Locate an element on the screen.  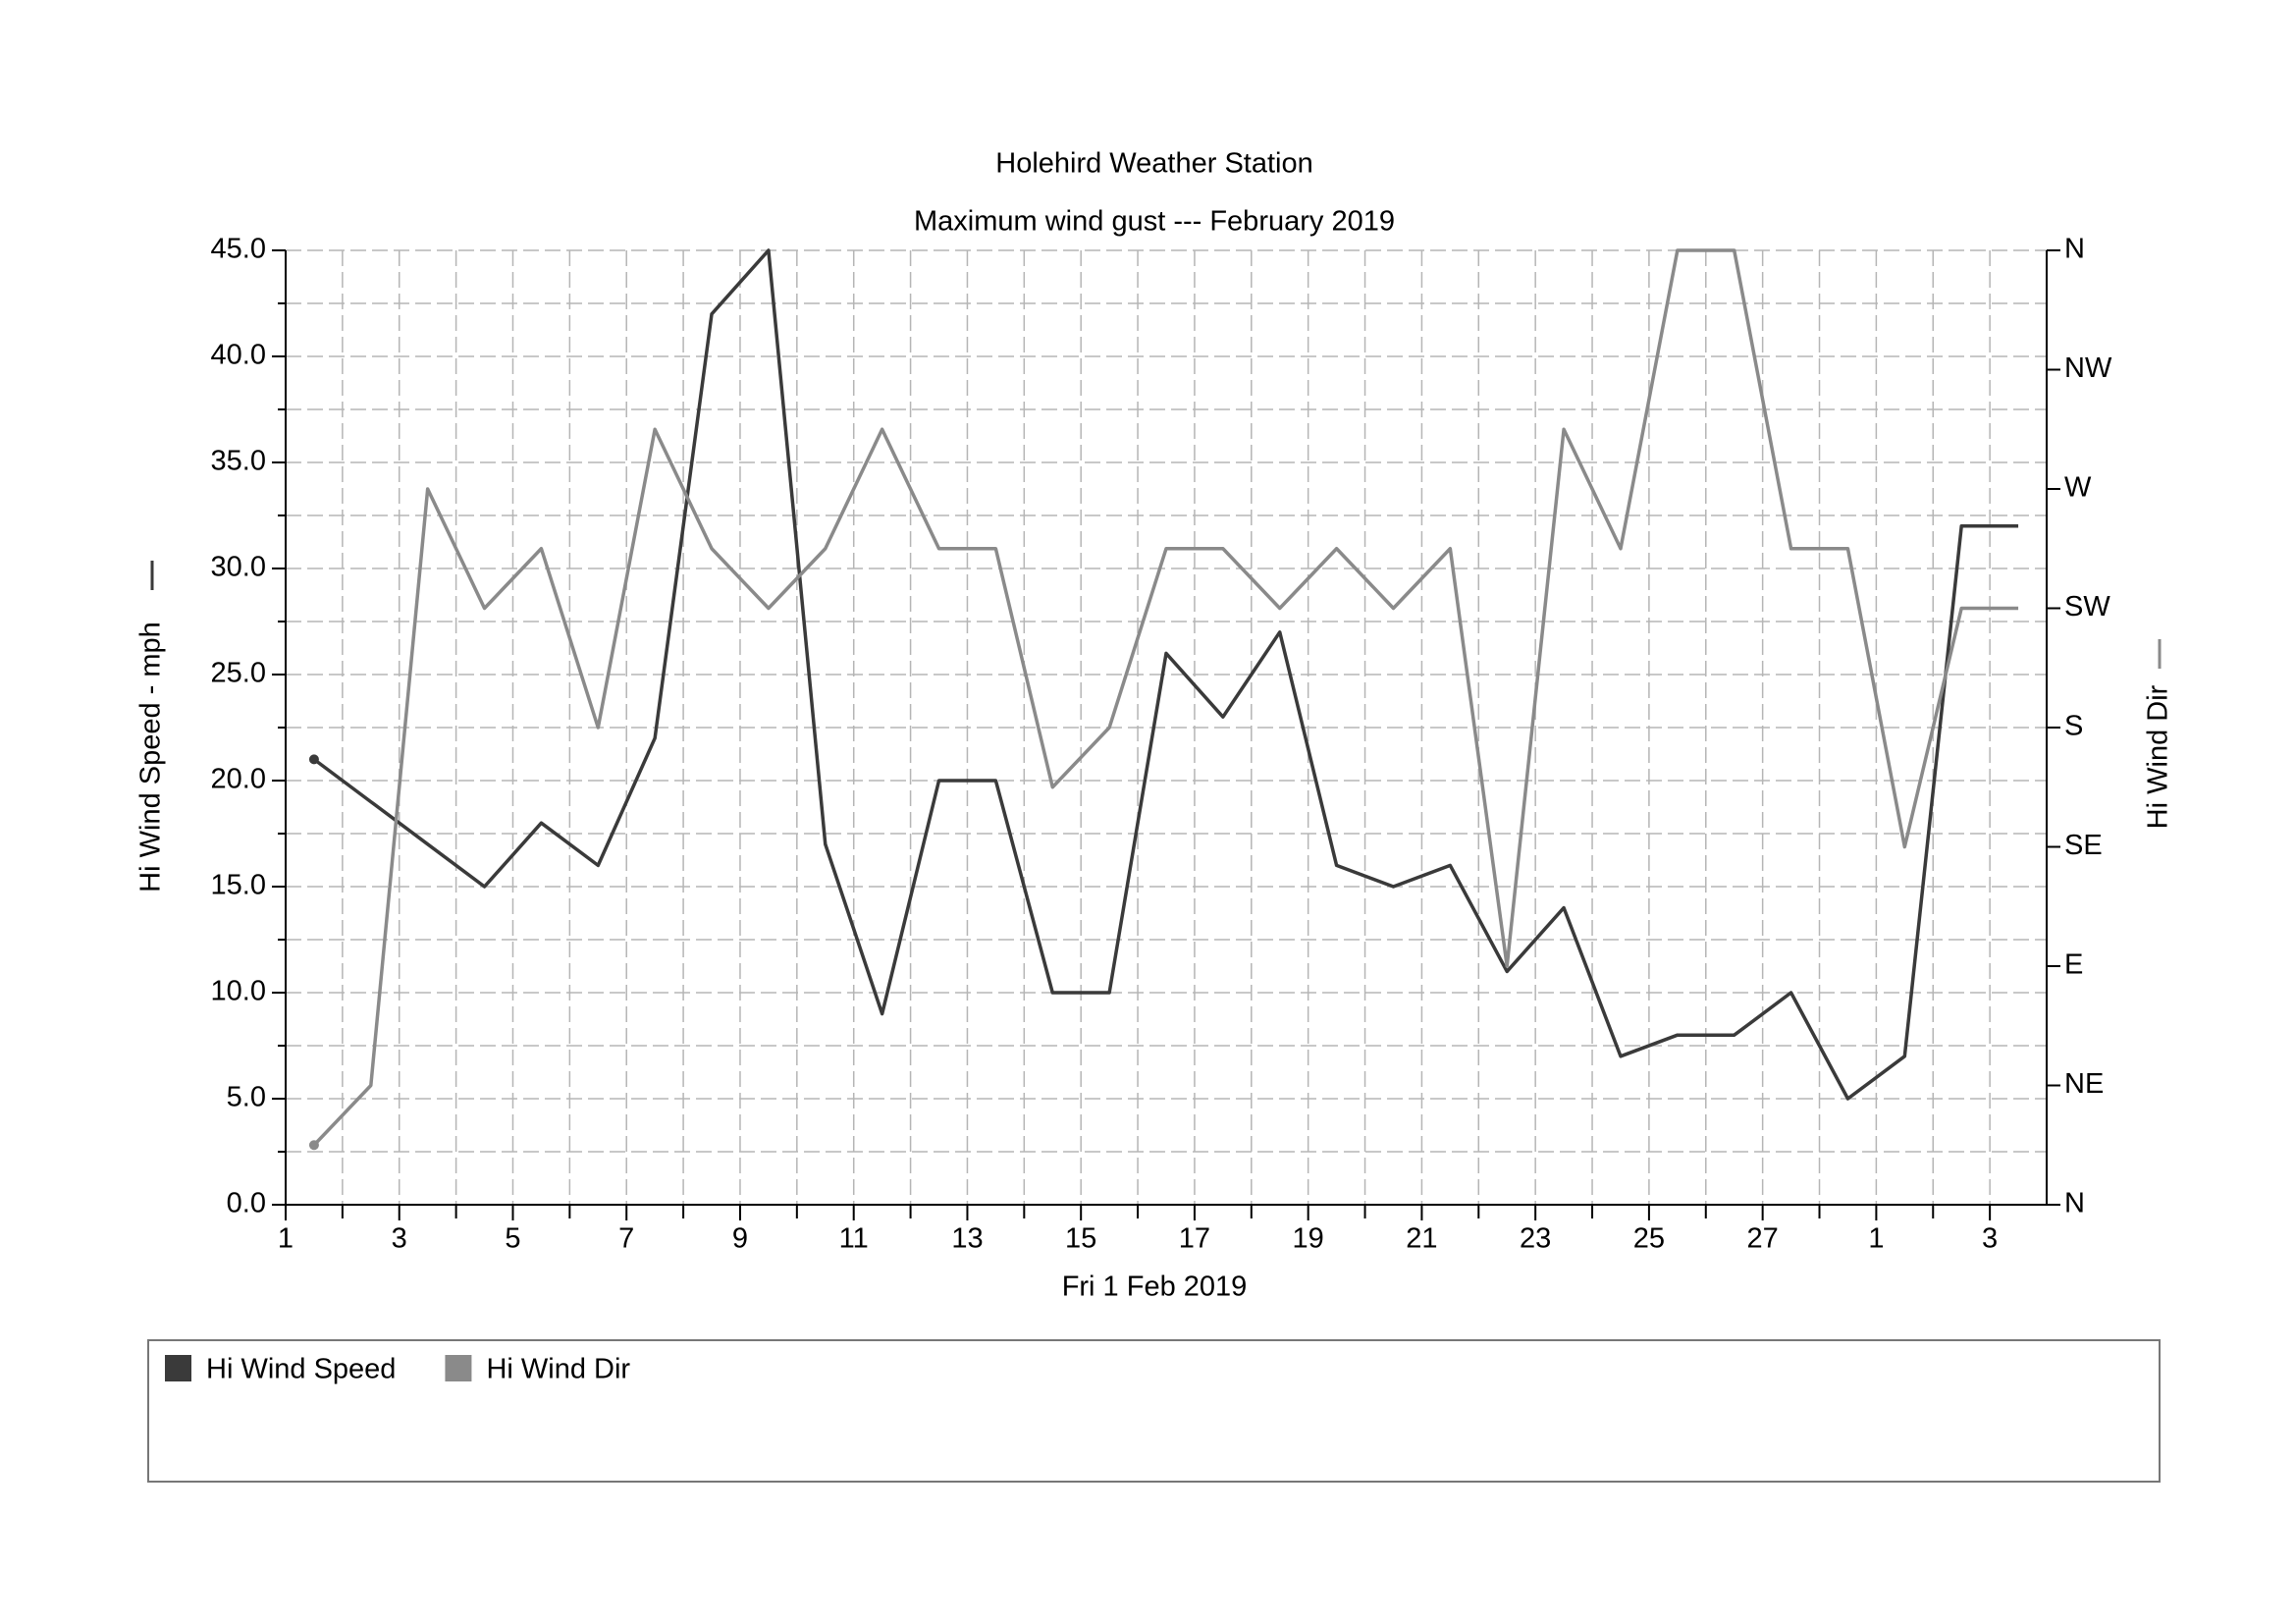
y-tick-label: 35.0 is located at coordinates (238, 461).